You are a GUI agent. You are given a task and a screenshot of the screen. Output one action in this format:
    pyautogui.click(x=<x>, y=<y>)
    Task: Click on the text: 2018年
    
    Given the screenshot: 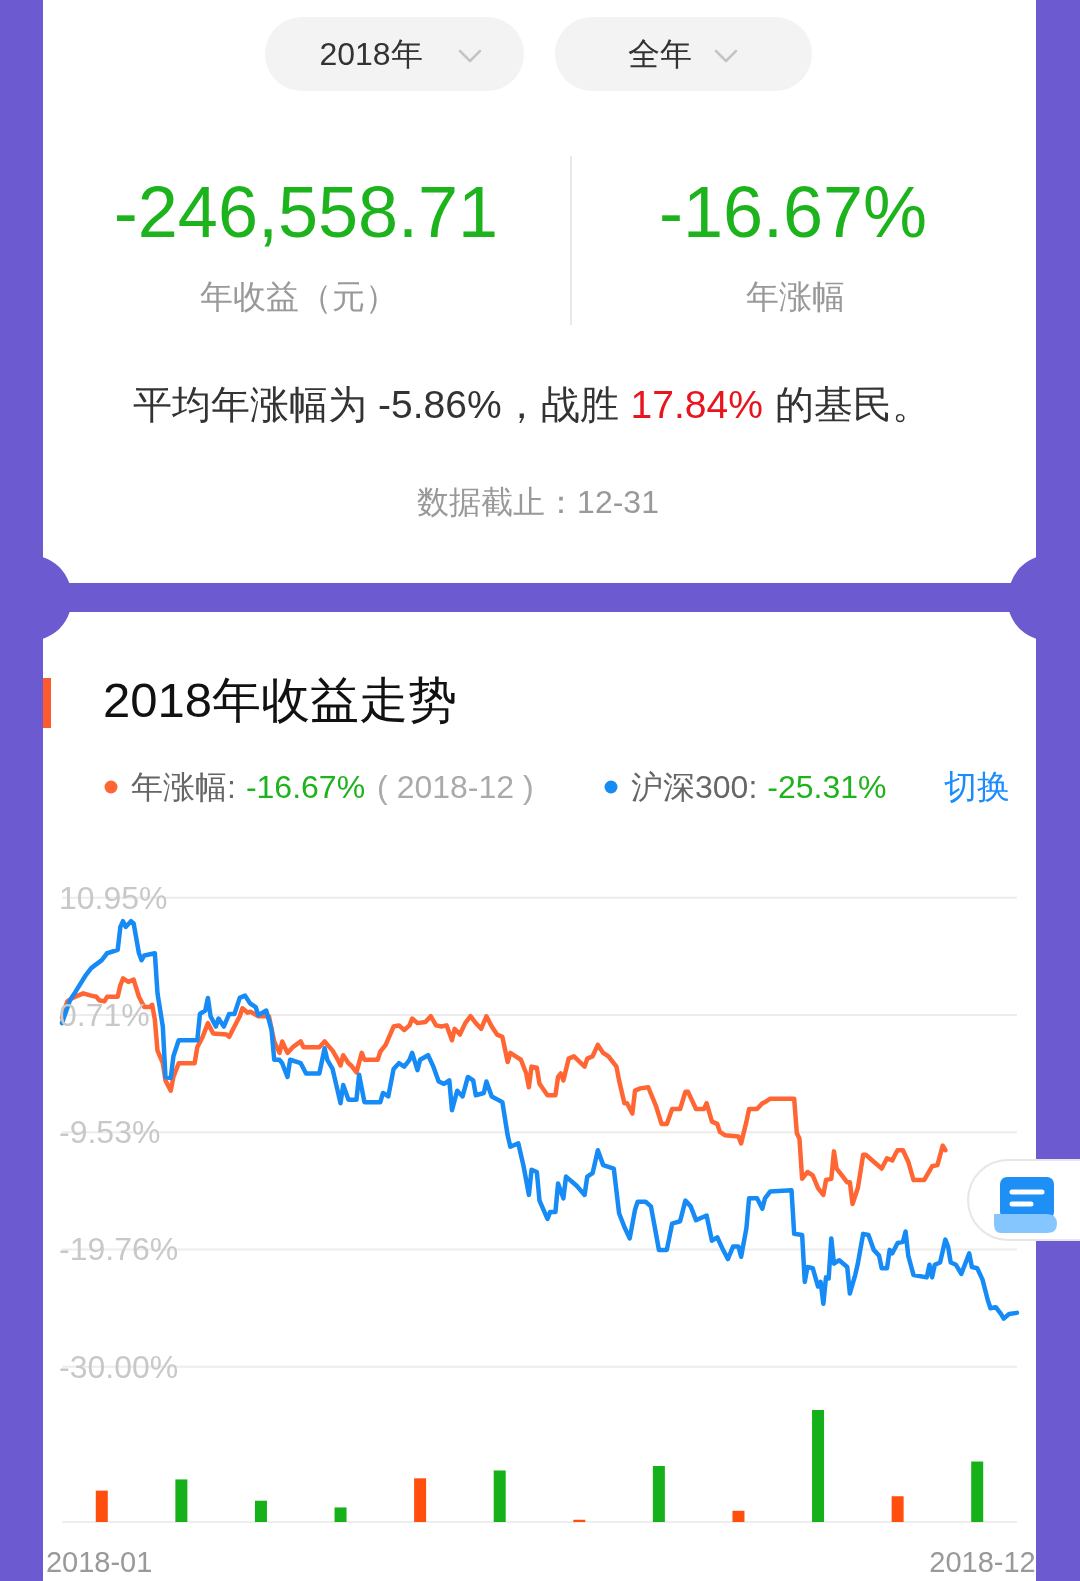 What is the action you would take?
    pyautogui.click(x=371, y=54)
    